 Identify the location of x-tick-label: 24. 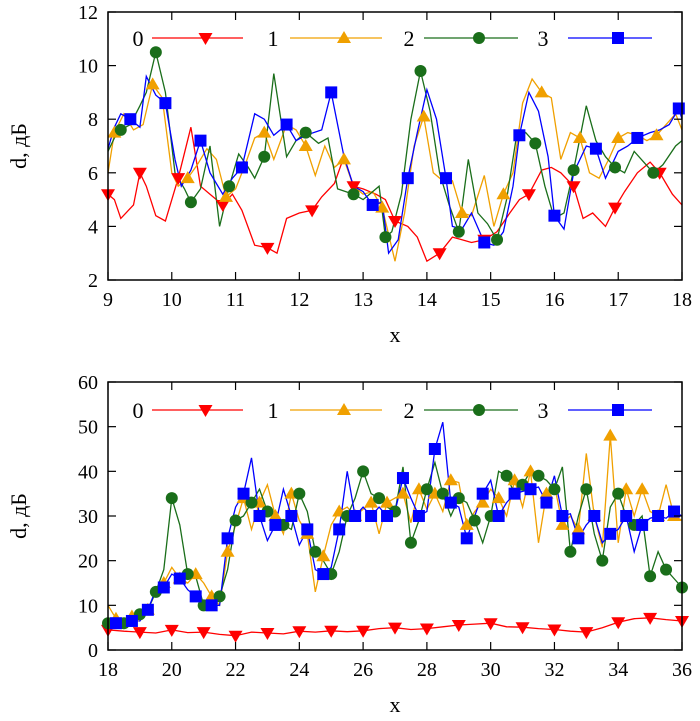
(299, 670).